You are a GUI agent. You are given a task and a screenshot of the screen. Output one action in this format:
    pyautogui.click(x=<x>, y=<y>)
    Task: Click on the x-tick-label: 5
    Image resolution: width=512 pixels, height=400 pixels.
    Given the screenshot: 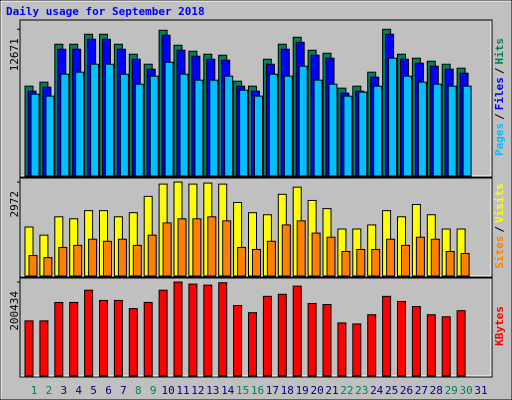 What is the action you would take?
    pyautogui.click(x=93, y=390)
    